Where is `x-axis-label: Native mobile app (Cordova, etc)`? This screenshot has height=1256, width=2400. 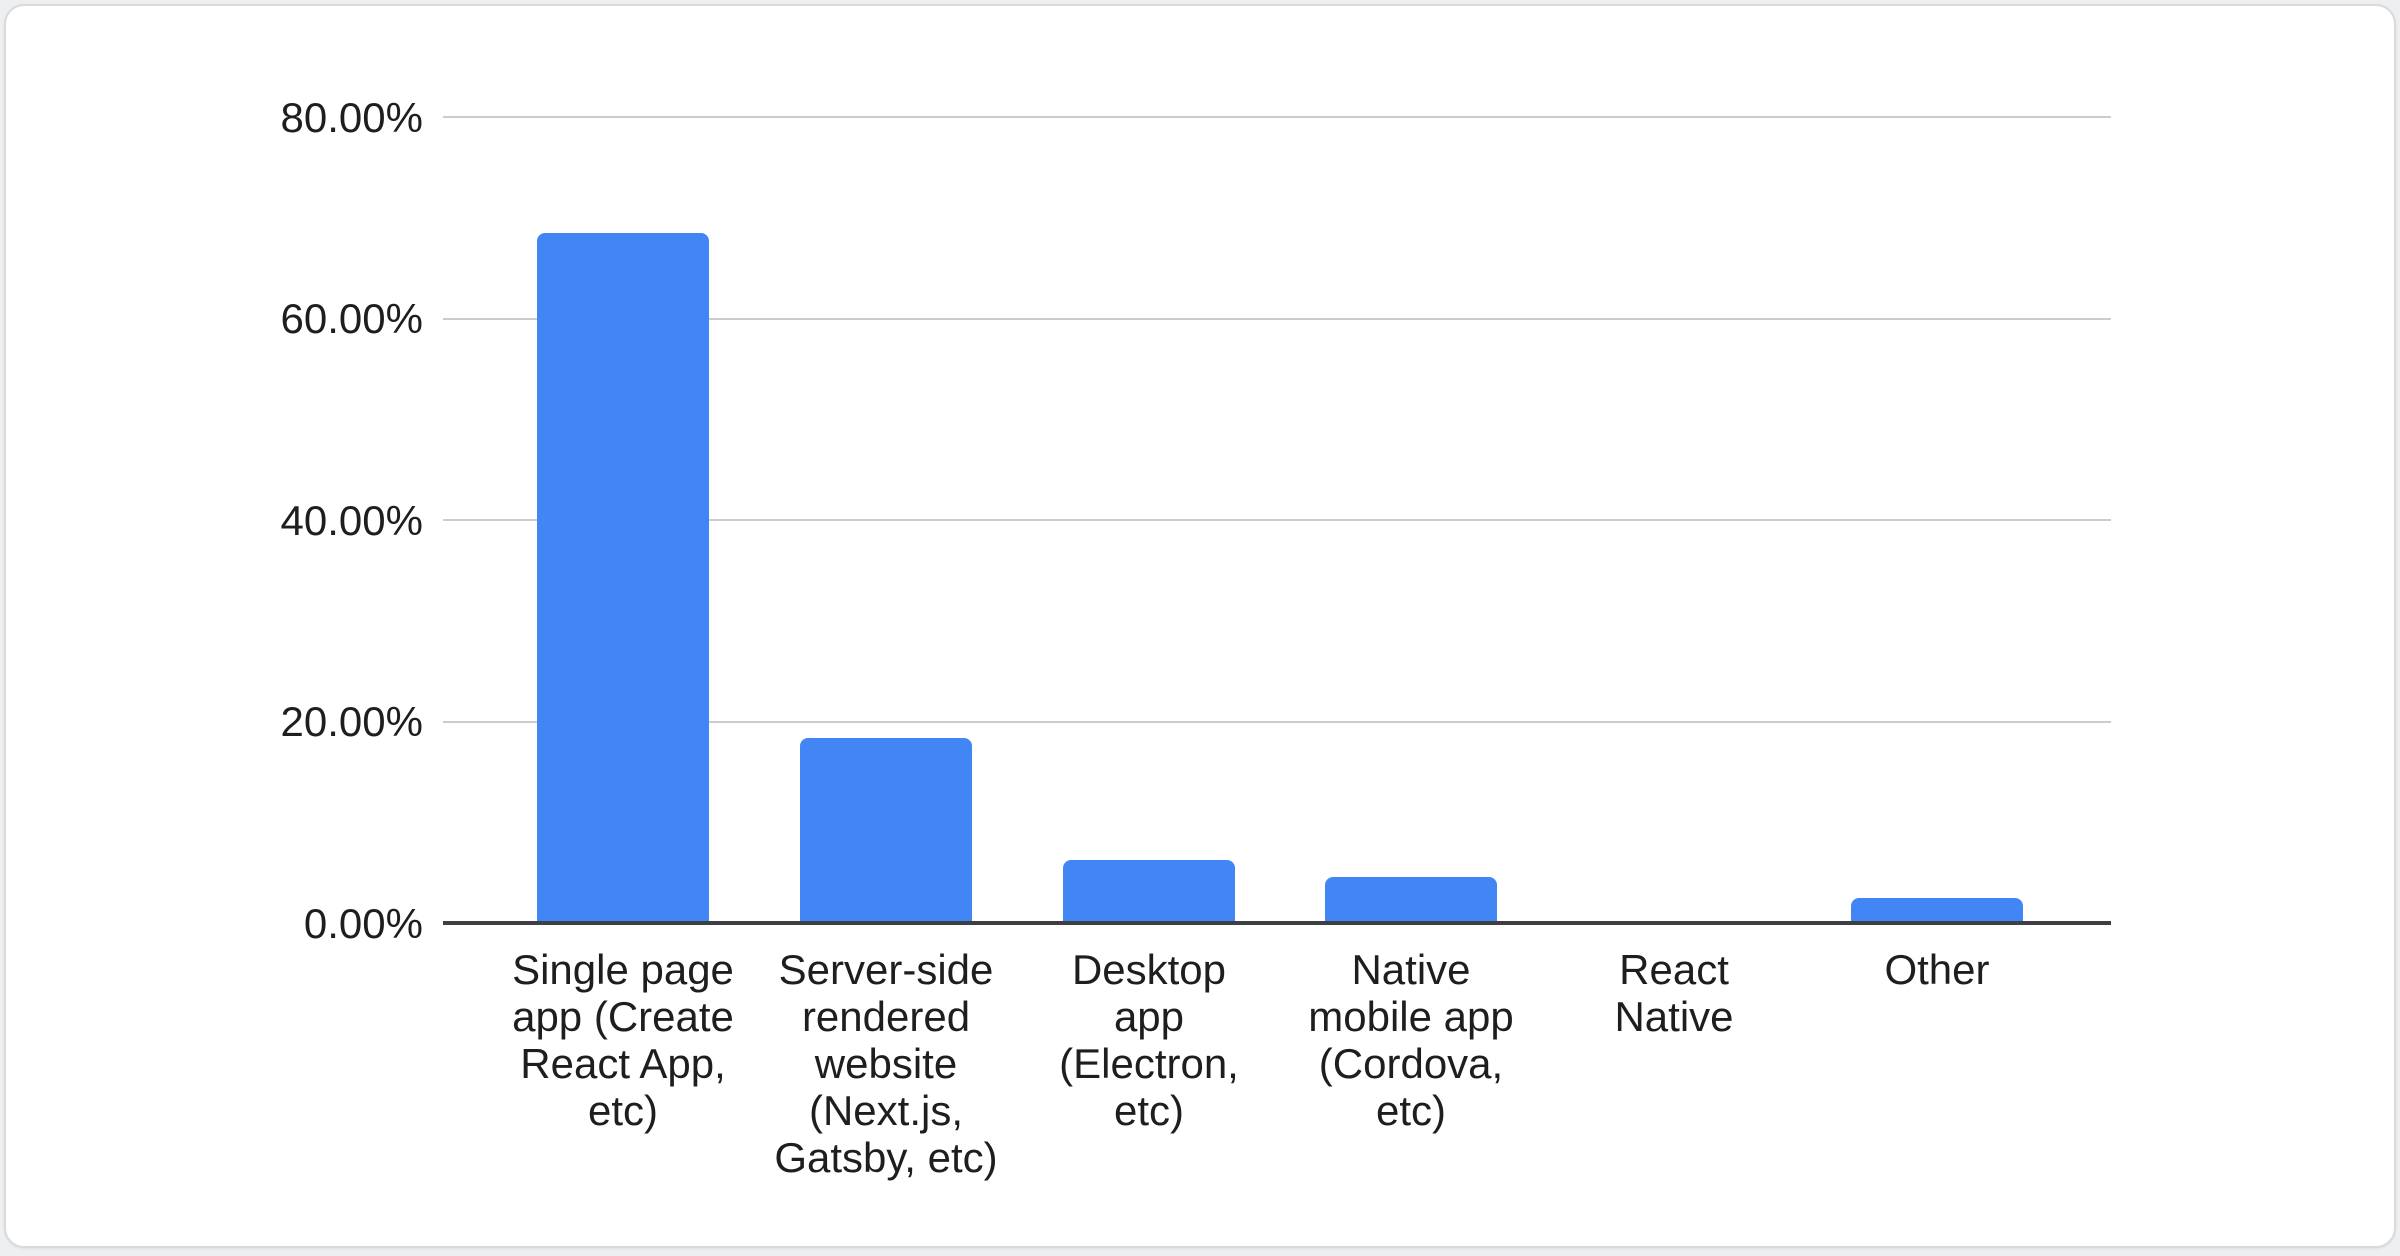
x-axis-label: Native mobile app (Cordova, etc) is located at coordinates (1411, 1040).